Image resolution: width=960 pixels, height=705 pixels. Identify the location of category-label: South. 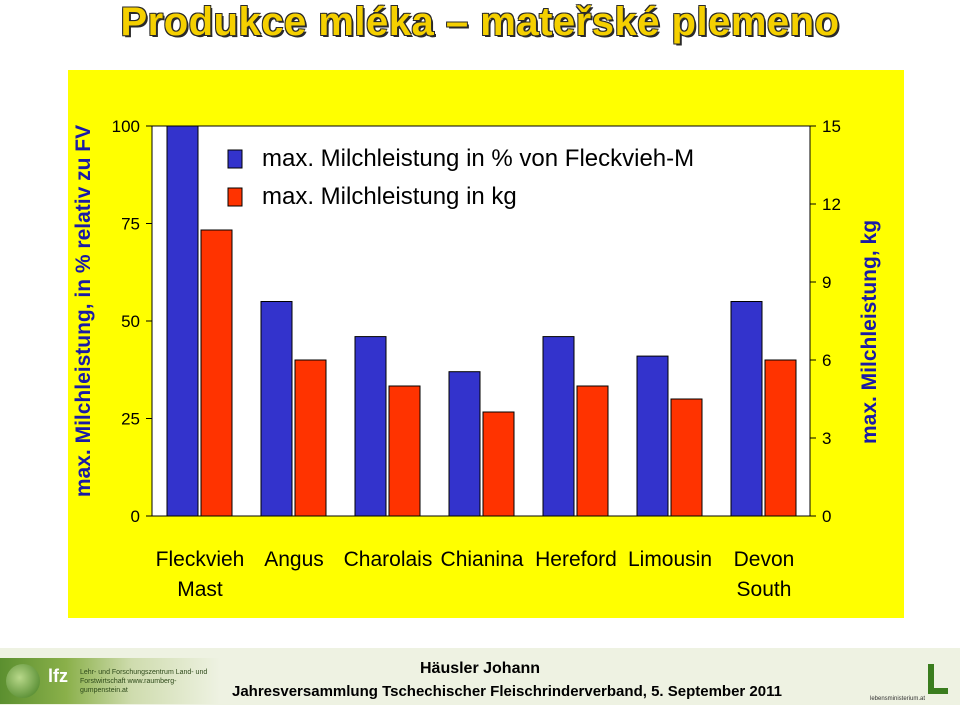
(764, 589).